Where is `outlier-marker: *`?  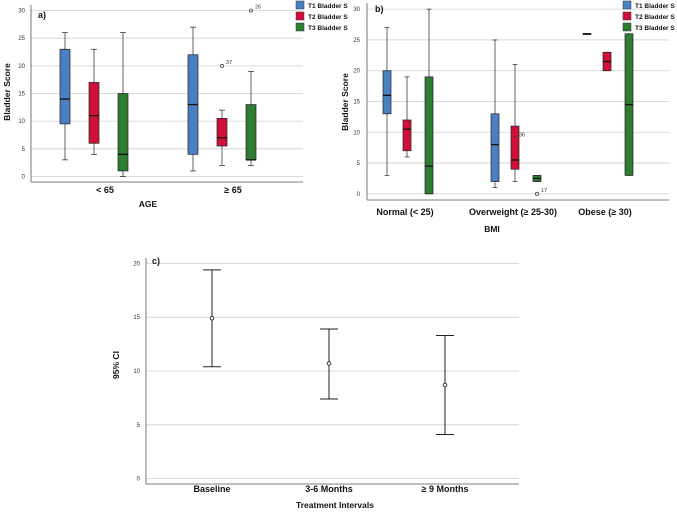
outlier-marker: * is located at coordinates (514, 138).